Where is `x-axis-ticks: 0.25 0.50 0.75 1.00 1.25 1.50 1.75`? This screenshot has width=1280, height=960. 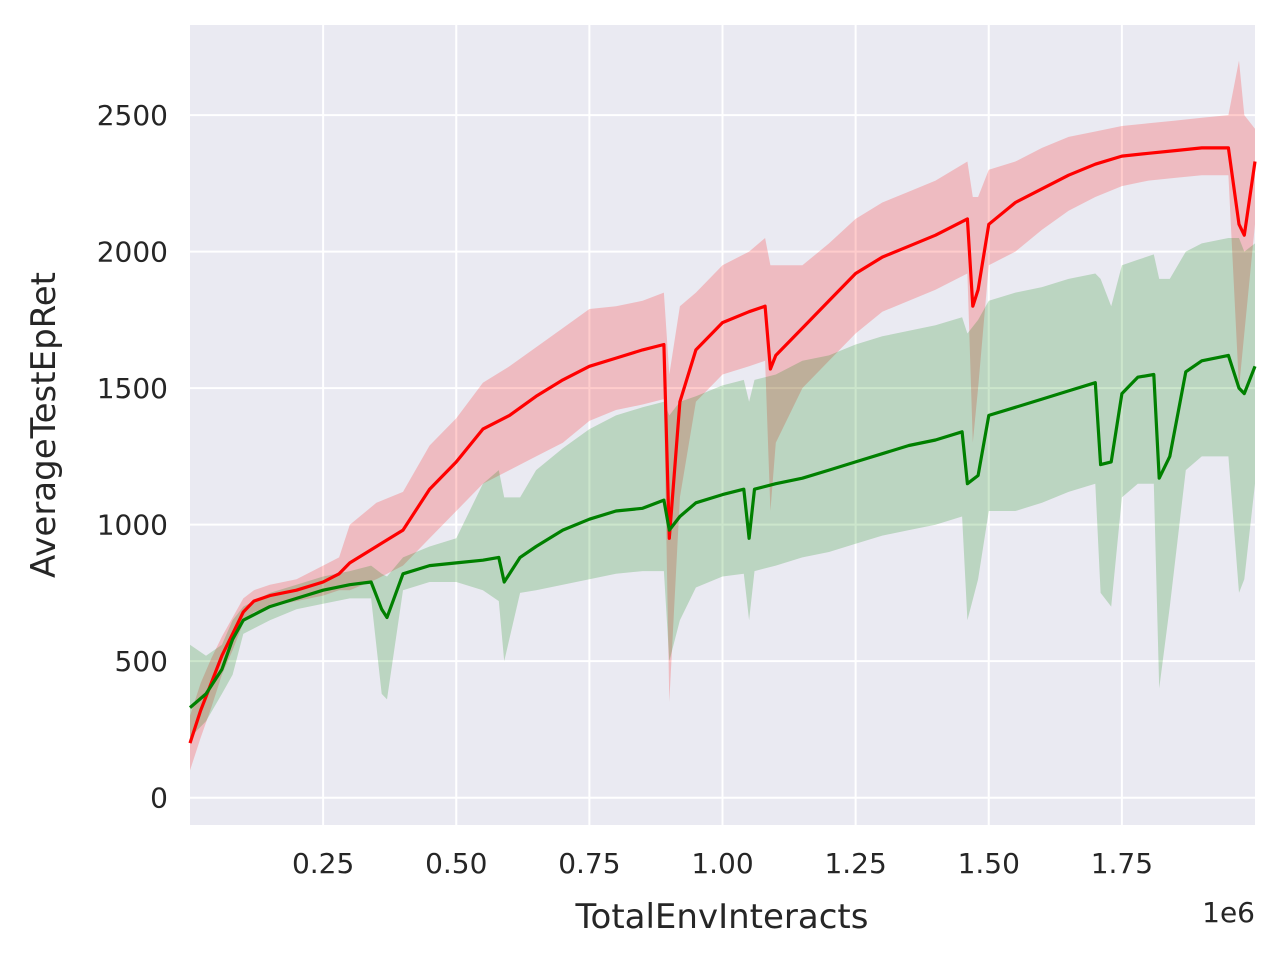
x-axis-ticks: 0.25 0.50 0.75 1.00 1.25 1.50 1.75 is located at coordinates (722, 863).